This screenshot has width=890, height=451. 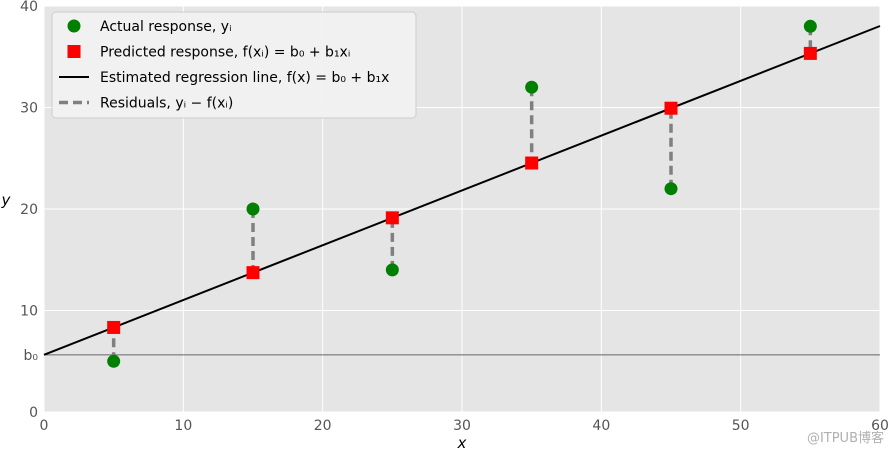 What do you see at coordinates (31, 356) in the screenshot?
I see `b0-tick-label: b₀` at bounding box center [31, 356].